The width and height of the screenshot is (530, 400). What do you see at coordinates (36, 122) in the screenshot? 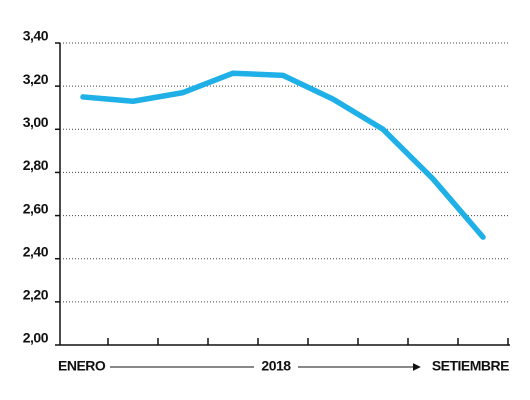
I see `y-tick-label: 3,00` at bounding box center [36, 122].